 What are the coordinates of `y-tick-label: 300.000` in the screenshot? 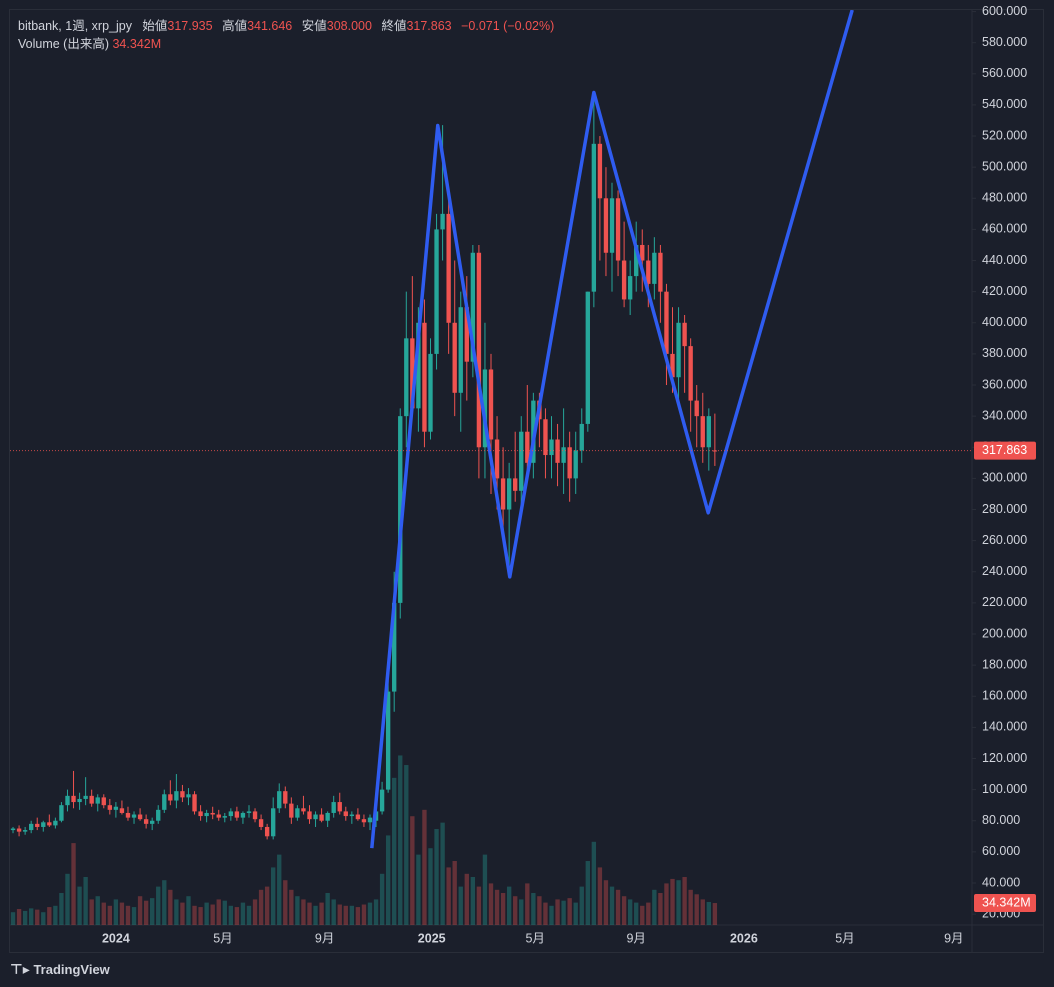 It's located at (1004, 478).